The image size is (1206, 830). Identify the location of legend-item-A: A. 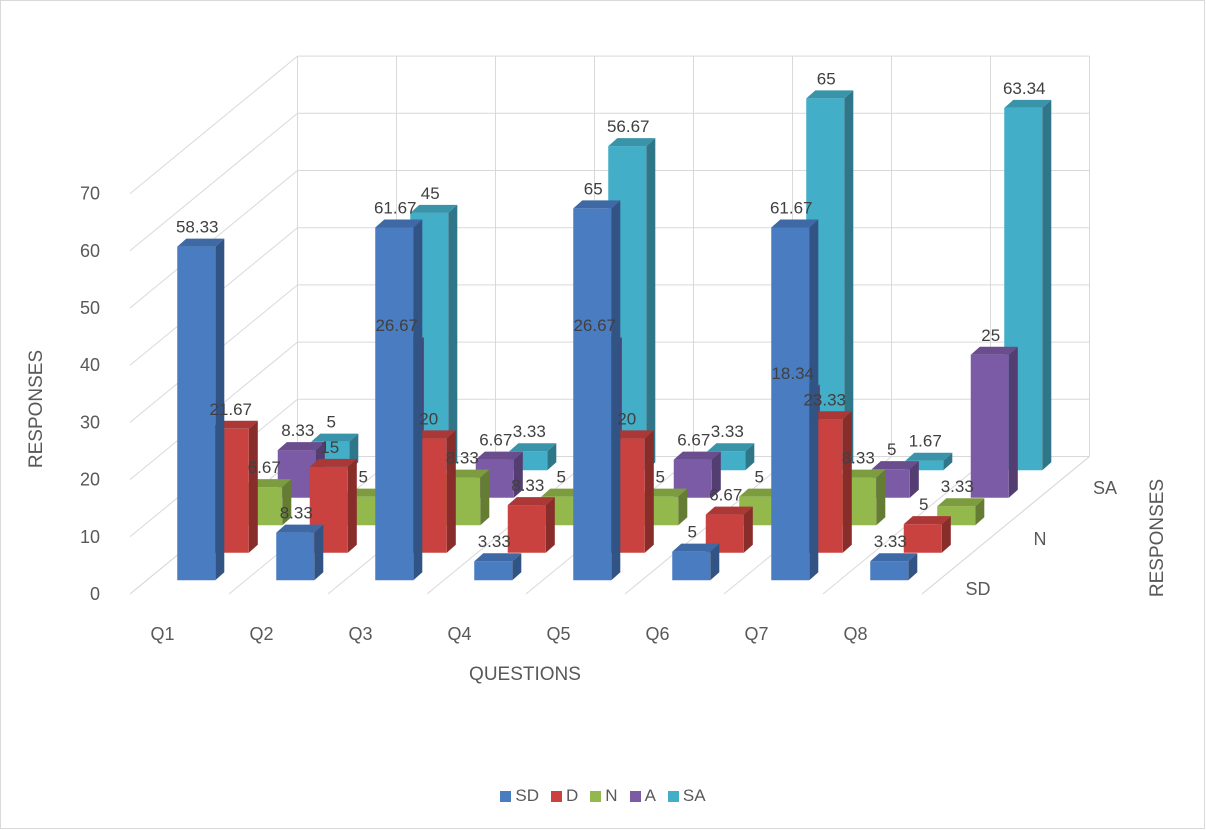
(642, 796).